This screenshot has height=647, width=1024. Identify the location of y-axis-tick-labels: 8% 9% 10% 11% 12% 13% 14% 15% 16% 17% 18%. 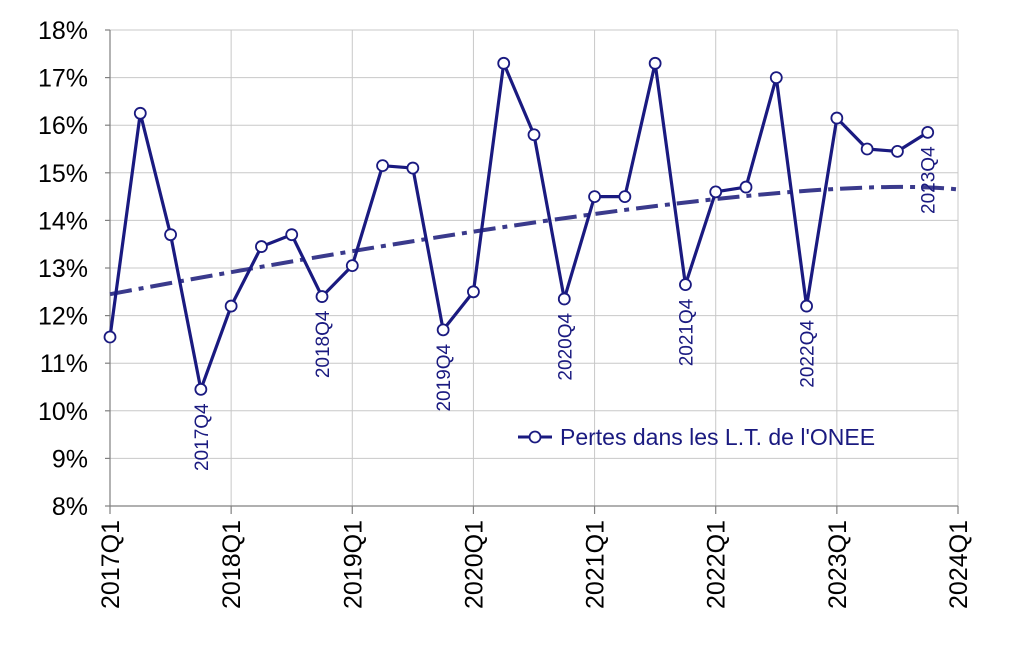
(63, 269).